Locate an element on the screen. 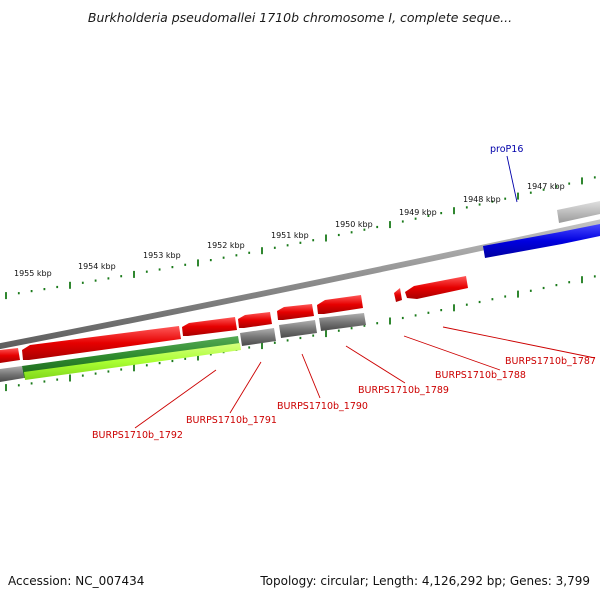  cds-edge is located at coordinates (12, 374).